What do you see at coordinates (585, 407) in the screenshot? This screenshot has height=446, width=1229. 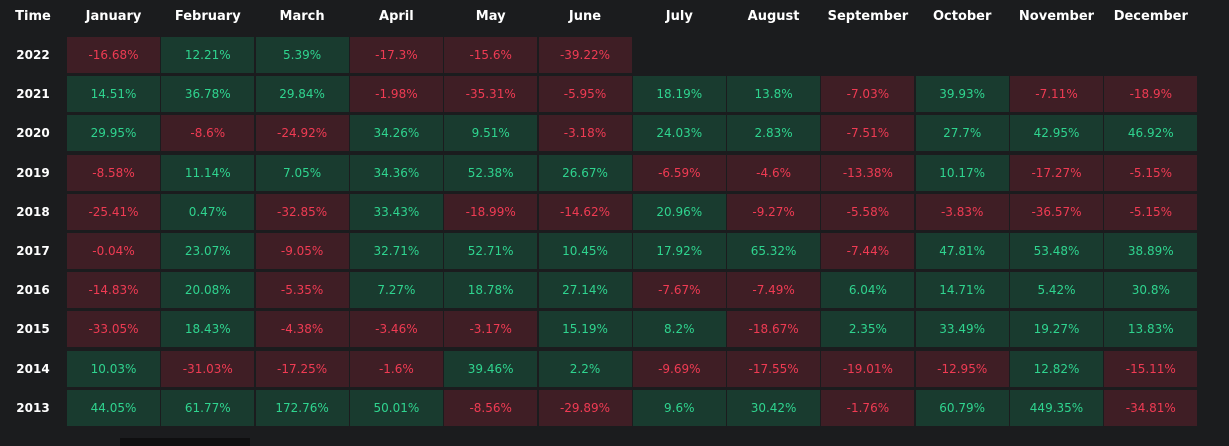 I see `negative-return-cell: -29.89%` at bounding box center [585, 407].